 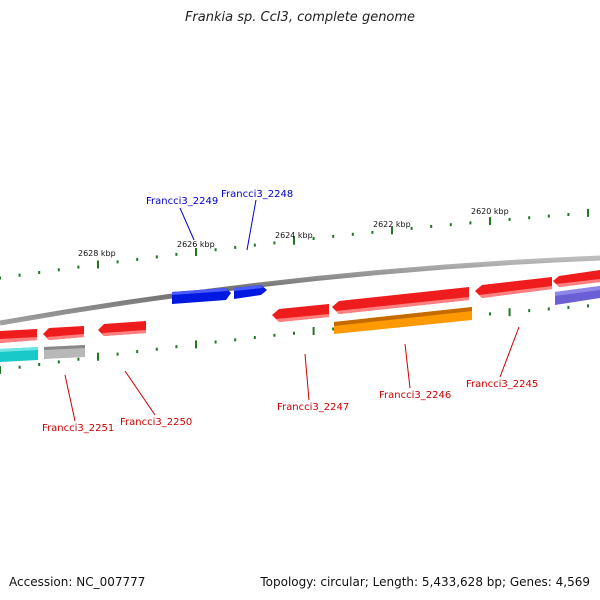 I want to click on genome-backbone, so click(x=300, y=290).